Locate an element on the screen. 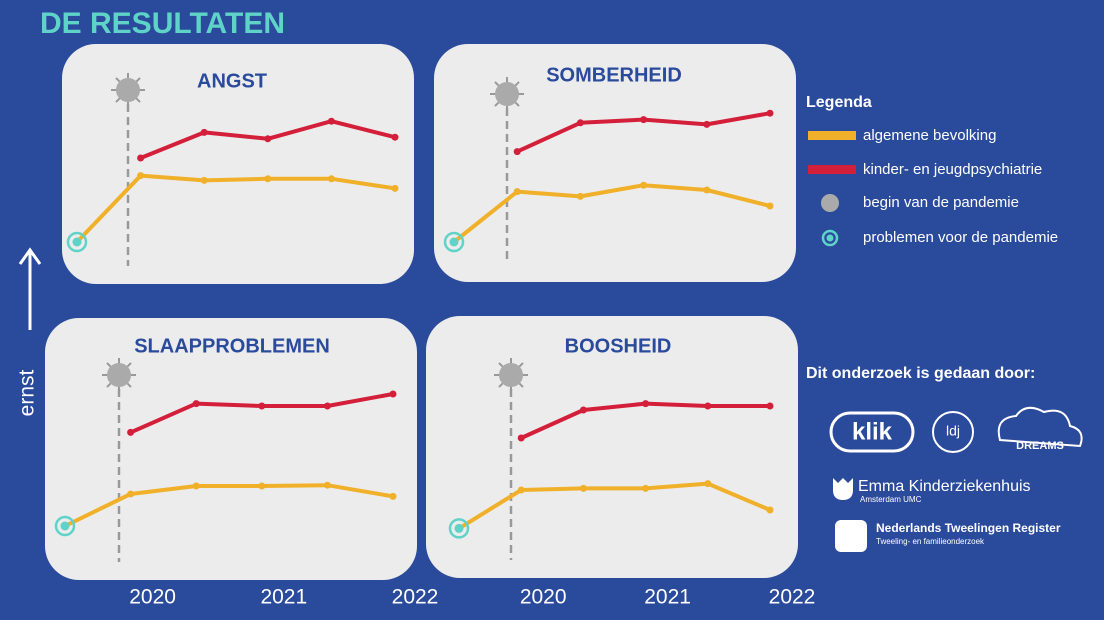 This screenshot has width=1104, height=620. logo: klik is located at coordinates (872, 431).